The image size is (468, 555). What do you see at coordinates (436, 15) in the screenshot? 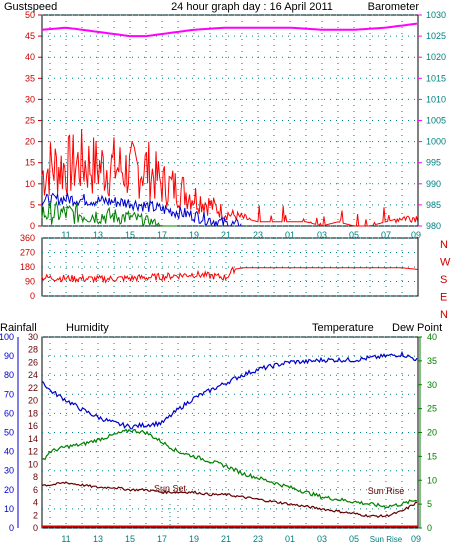
I see `y-tick-label-right: 1030` at bounding box center [436, 15].